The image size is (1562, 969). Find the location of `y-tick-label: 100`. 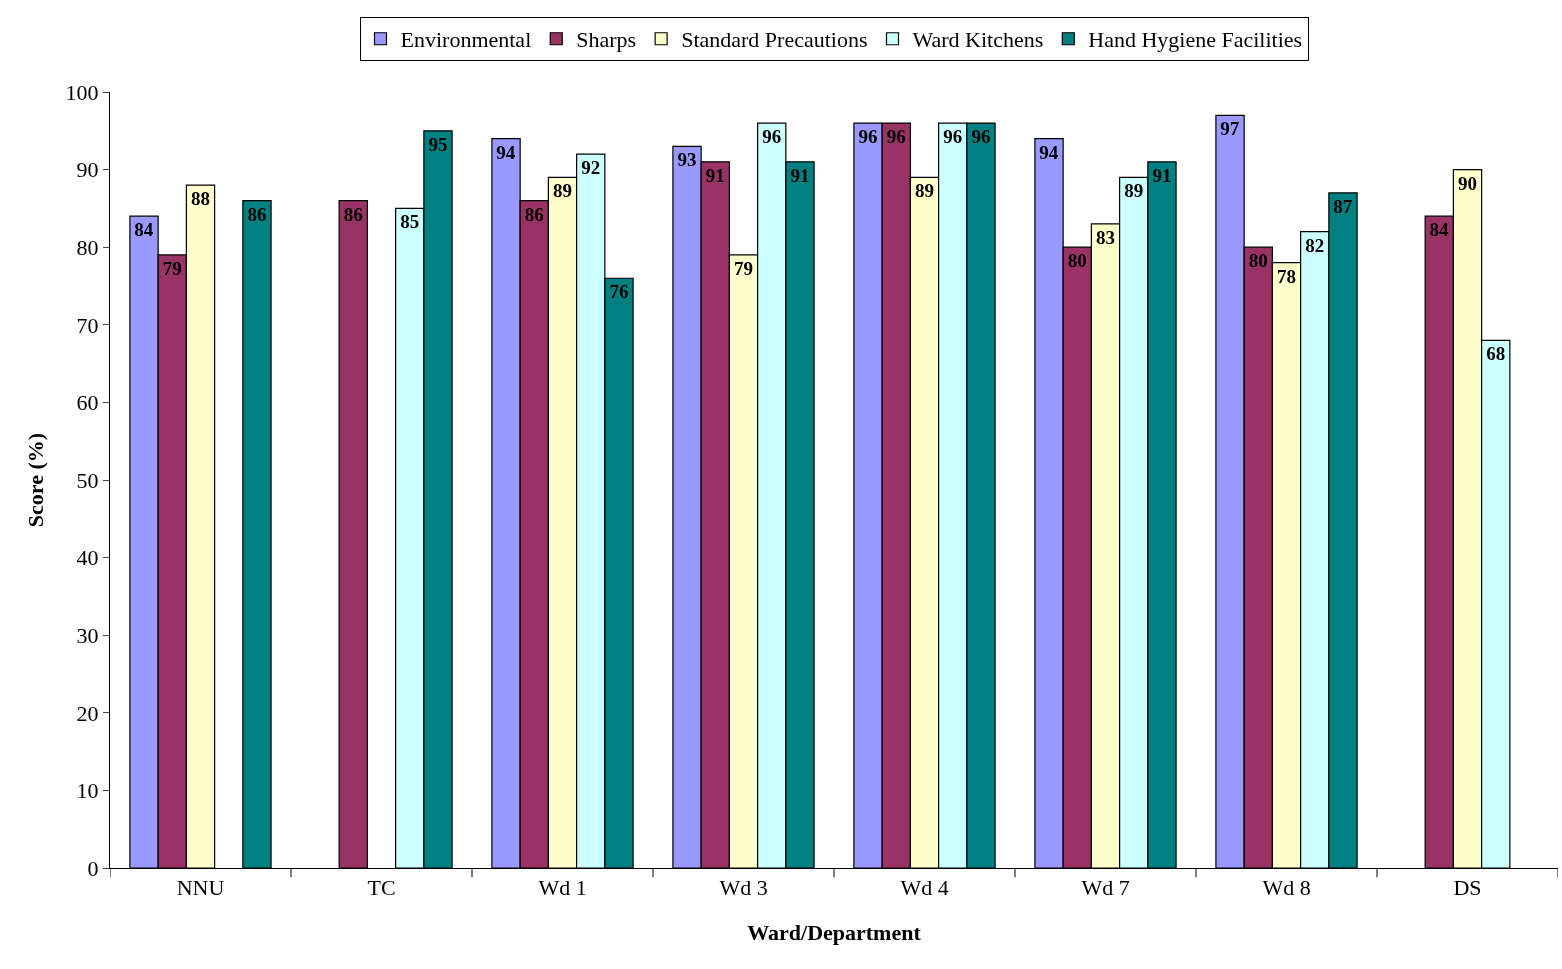

y-tick-label: 100 is located at coordinates (82, 92).